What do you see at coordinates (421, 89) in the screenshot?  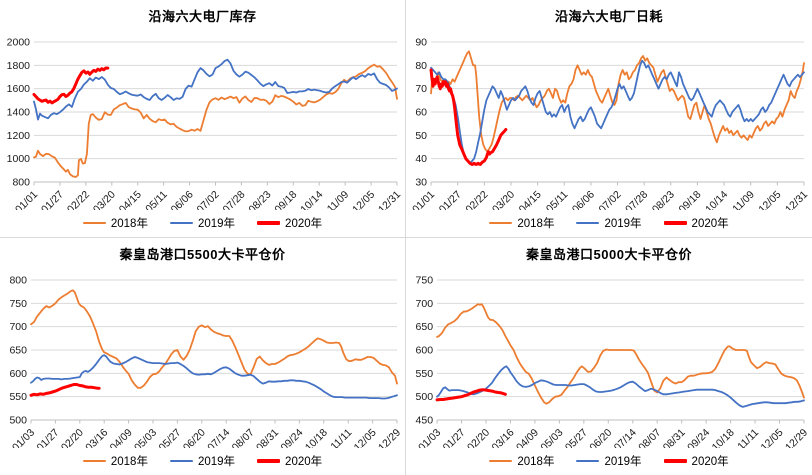 I see `svg-text: 70` at bounding box center [421, 89].